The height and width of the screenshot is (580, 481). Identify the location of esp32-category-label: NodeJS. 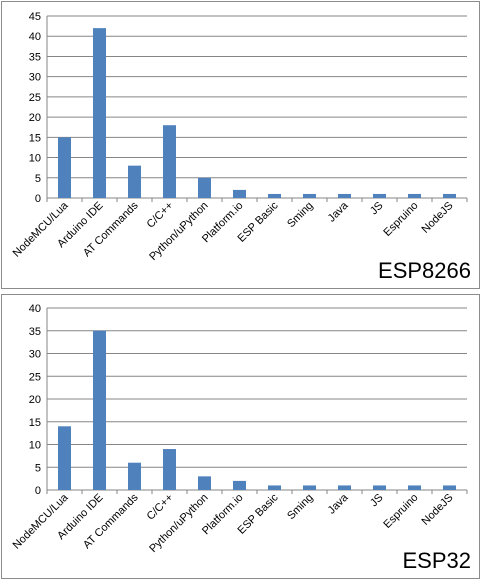
(437, 510).